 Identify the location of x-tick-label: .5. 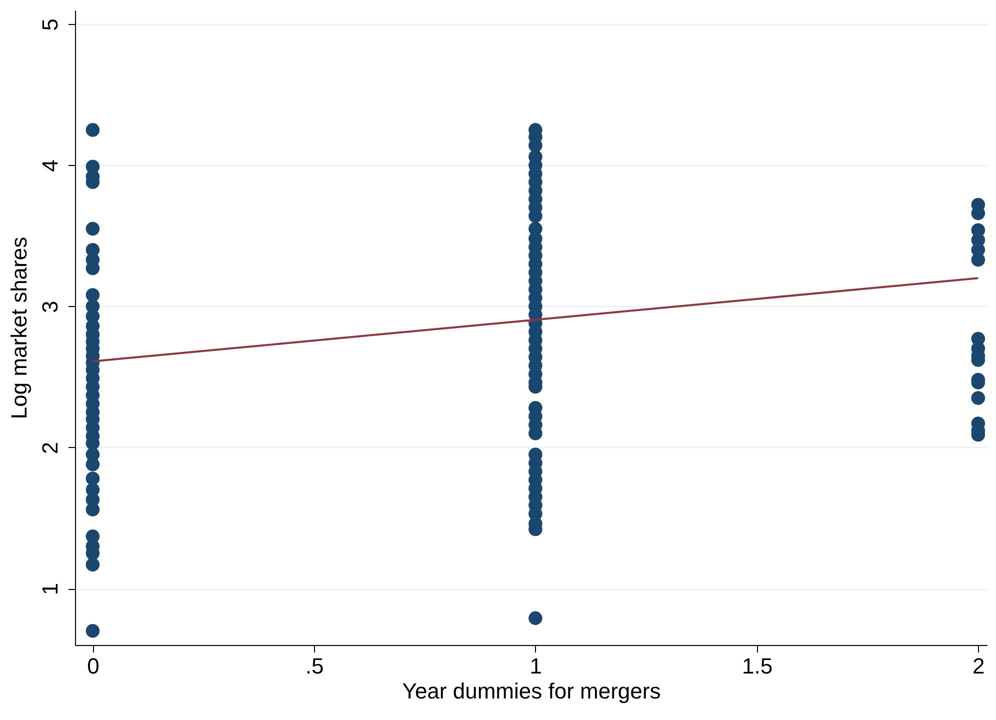
(314, 666).